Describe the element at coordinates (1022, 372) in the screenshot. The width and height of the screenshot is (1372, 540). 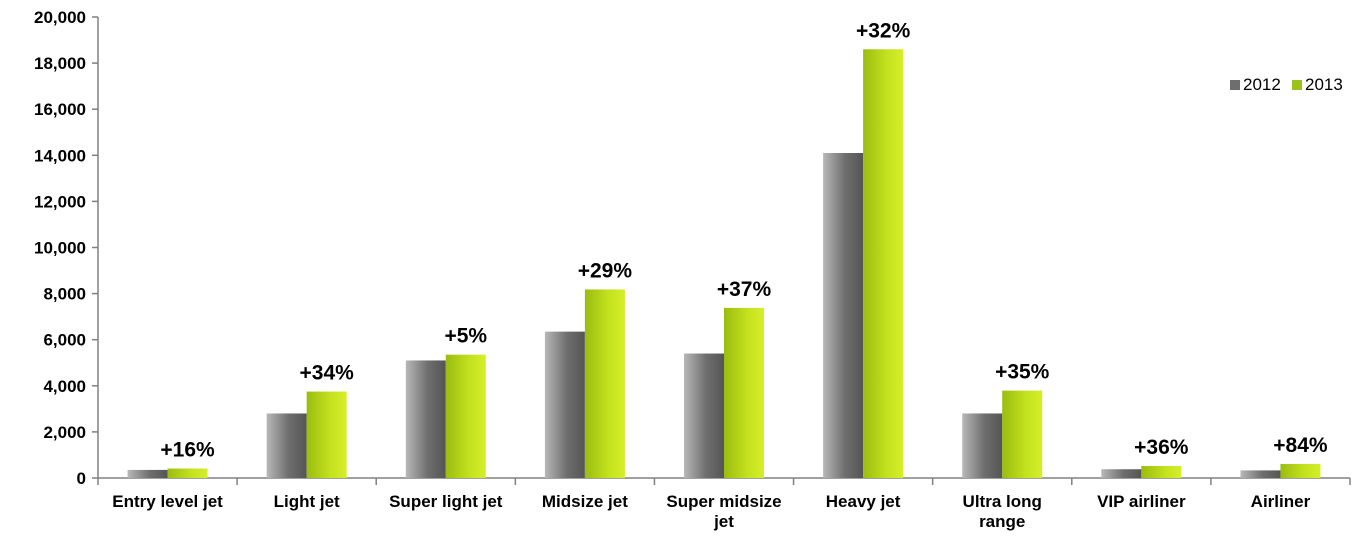
I see `change-annotation: +35%` at that location.